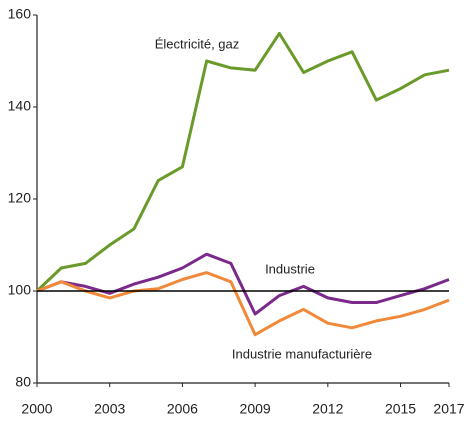 The height and width of the screenshot is (421, 465). Describe the element at coordinates (20, 106) in the screenshot. I see `y-tick-label: 140` at that location.